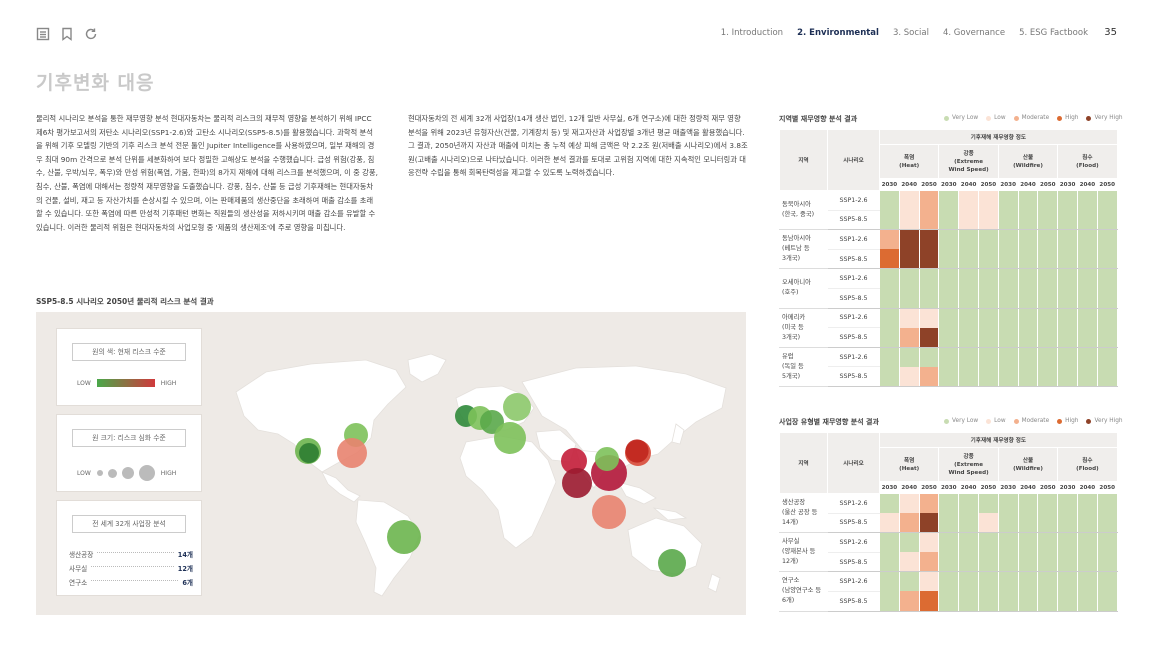  I want to click on contents-icon, so click(43, 34).